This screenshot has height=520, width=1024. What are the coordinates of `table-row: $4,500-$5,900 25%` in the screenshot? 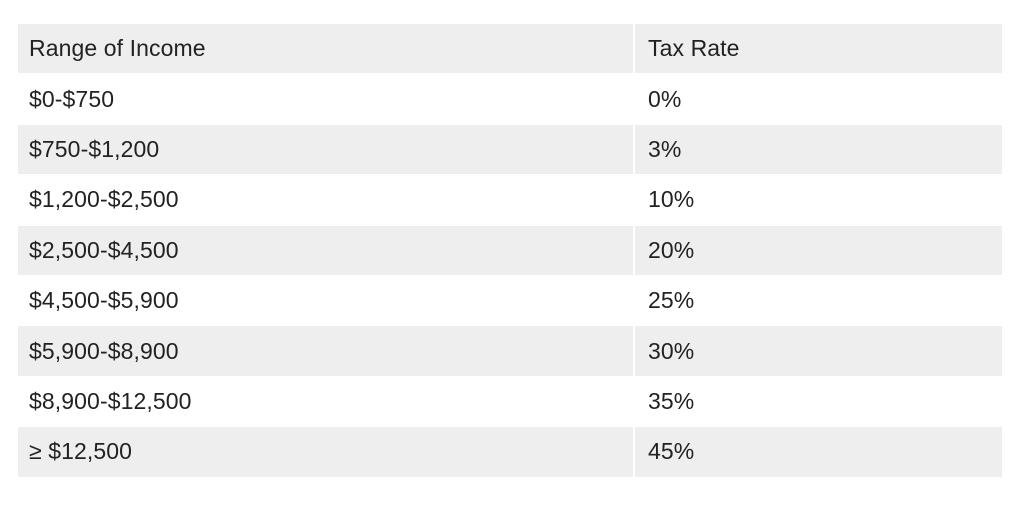 It's located at (510, 301).